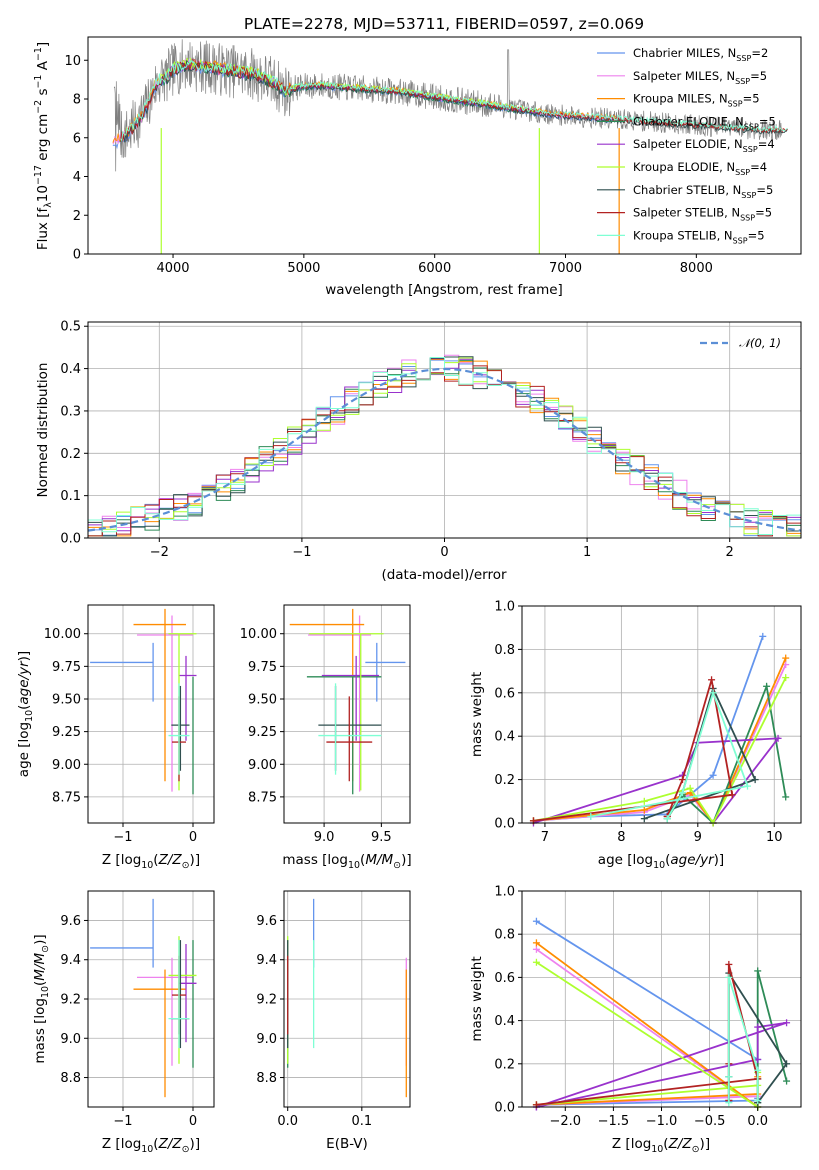 This screenshot has width=819, height=1170. What do you see at coordinates (159, 552) in the screenshot?
I see `x-tick-label: −2` at bounding box center [159, 552].